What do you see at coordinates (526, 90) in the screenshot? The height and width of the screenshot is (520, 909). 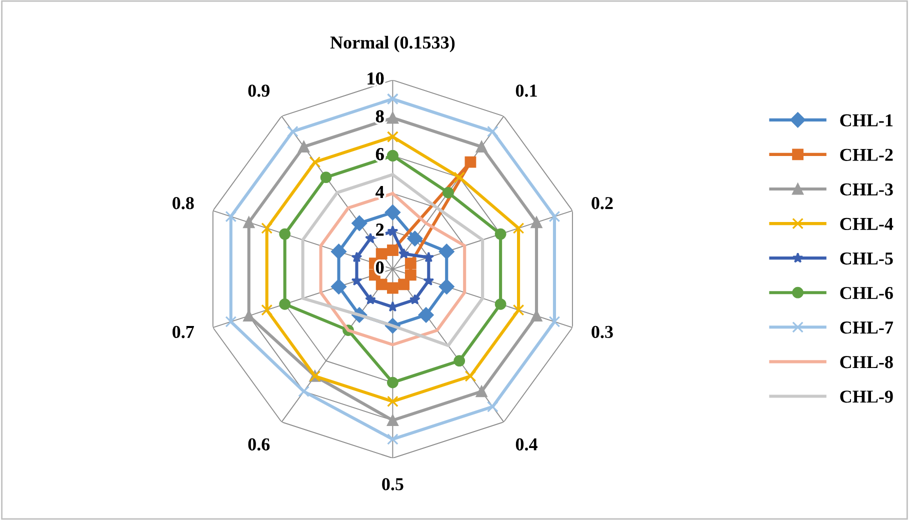 I see `spoke-label: 0.1` at bounding box center [526, 90].